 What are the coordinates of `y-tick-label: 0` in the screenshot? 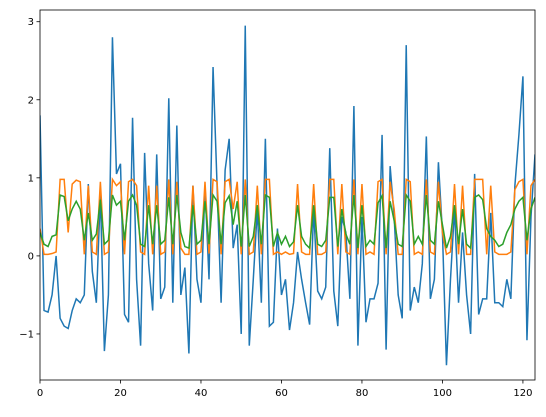 It's located at (31, 256).